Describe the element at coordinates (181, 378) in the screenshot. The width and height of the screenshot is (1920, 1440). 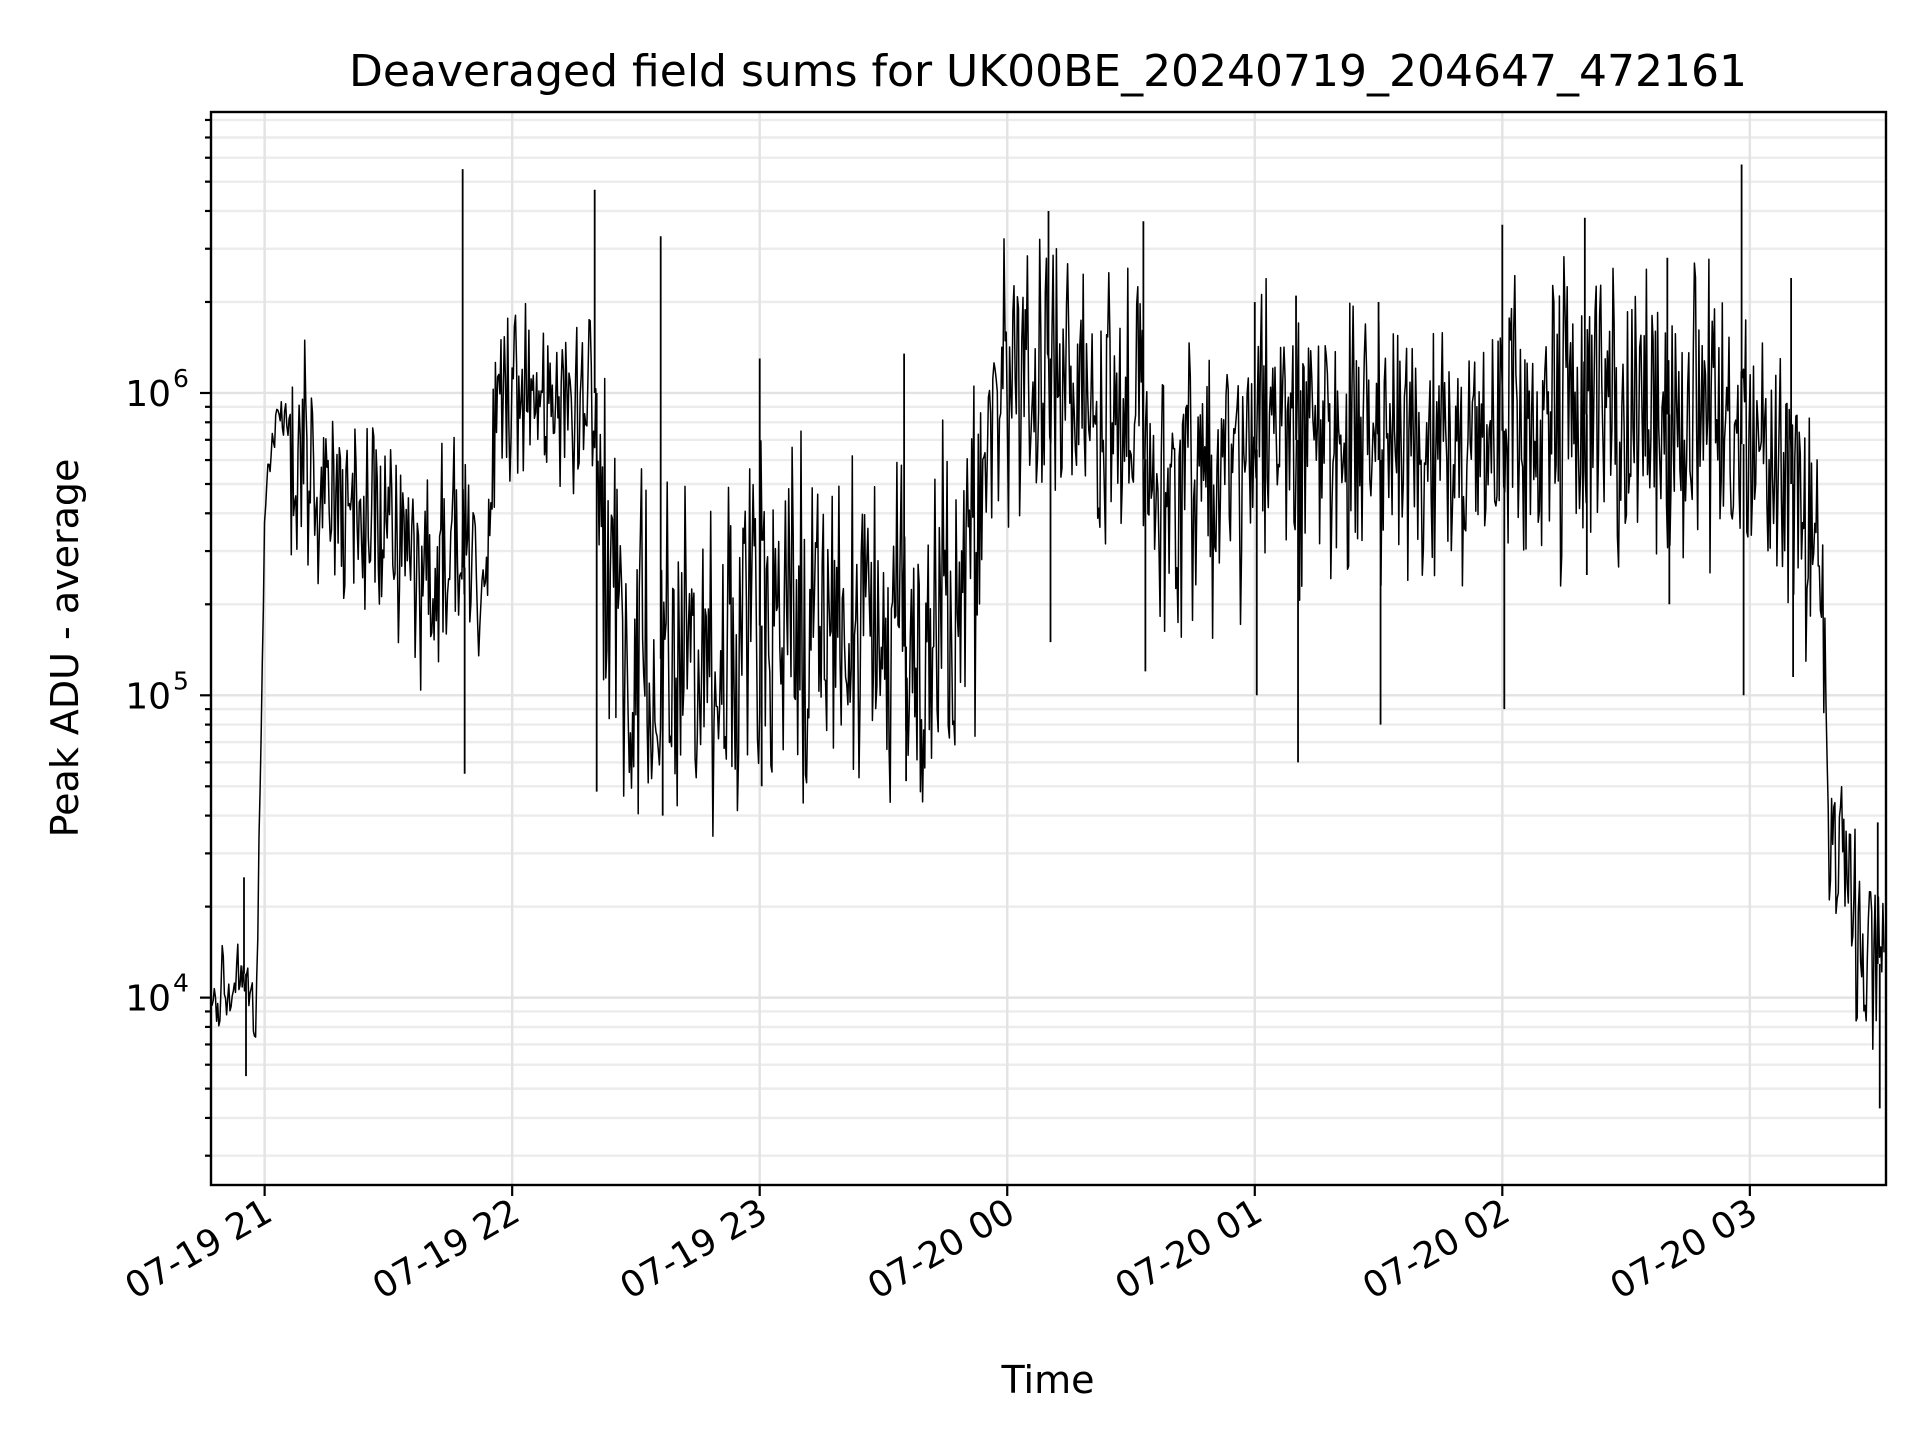
I see `y-tick-label-exponent: 6` at that location.